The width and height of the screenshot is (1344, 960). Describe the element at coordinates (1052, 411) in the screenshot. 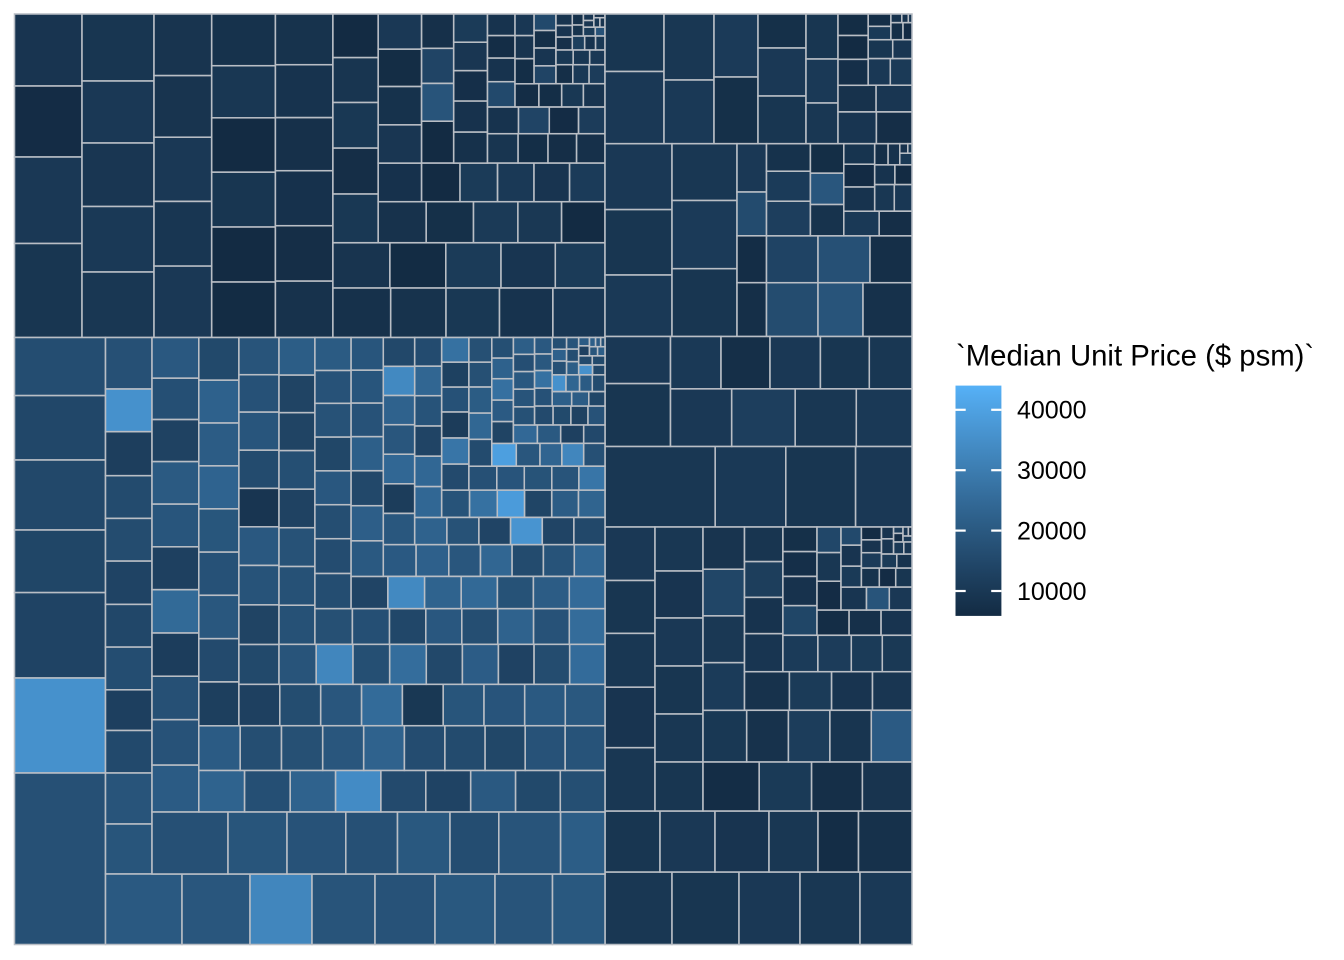

I see `svg-text: 40000` at that location.